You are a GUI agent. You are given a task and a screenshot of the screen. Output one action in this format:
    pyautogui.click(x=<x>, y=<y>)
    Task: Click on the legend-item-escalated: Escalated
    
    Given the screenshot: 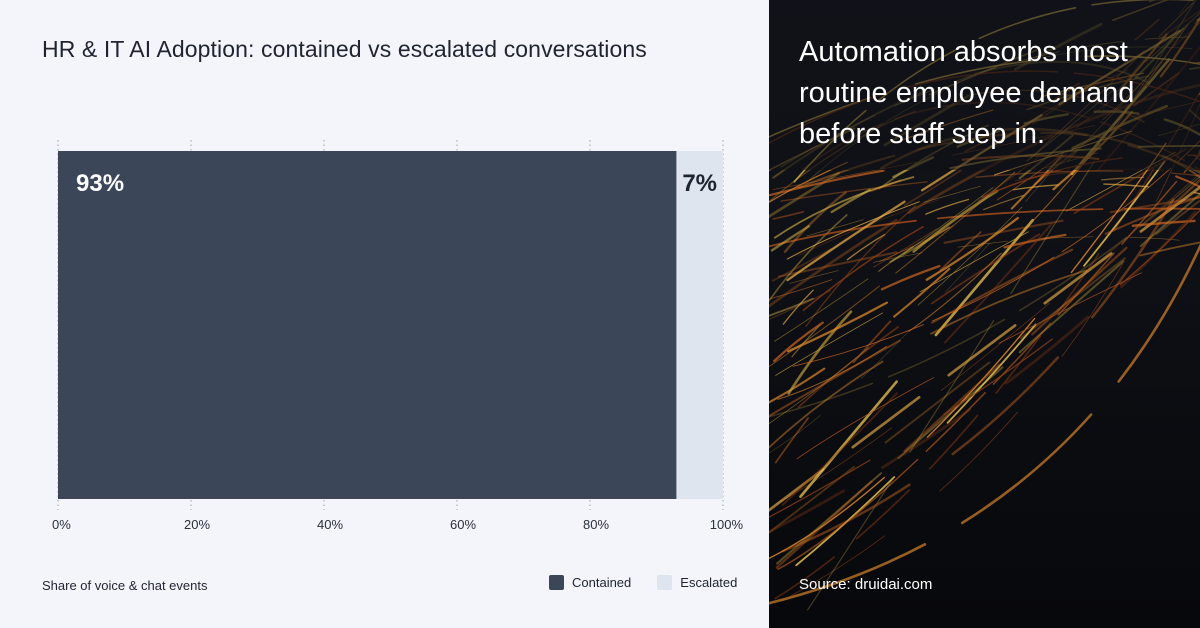 What is the action you would take?
    pyautogui.click(x=697, y=582)
    